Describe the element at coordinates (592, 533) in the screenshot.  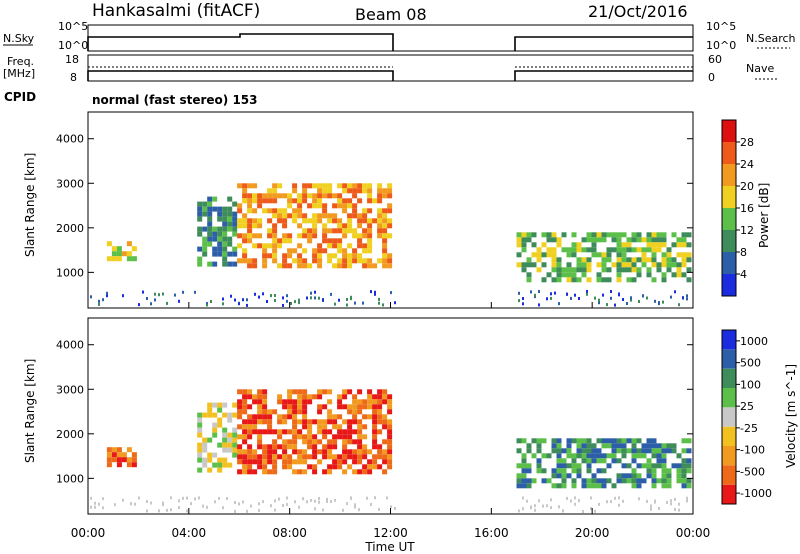
I see `x-tick-label: 20:00` at that location.